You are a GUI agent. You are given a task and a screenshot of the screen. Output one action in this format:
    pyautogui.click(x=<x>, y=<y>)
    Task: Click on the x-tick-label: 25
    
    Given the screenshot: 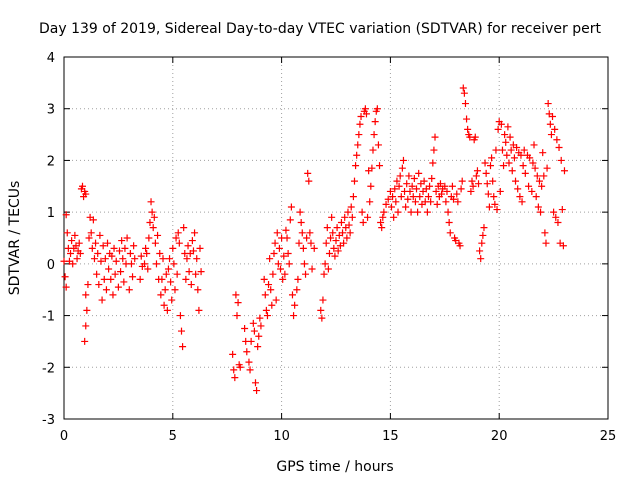 What is the action you would take?
    pyautogui.click(x=608, y=436)
    